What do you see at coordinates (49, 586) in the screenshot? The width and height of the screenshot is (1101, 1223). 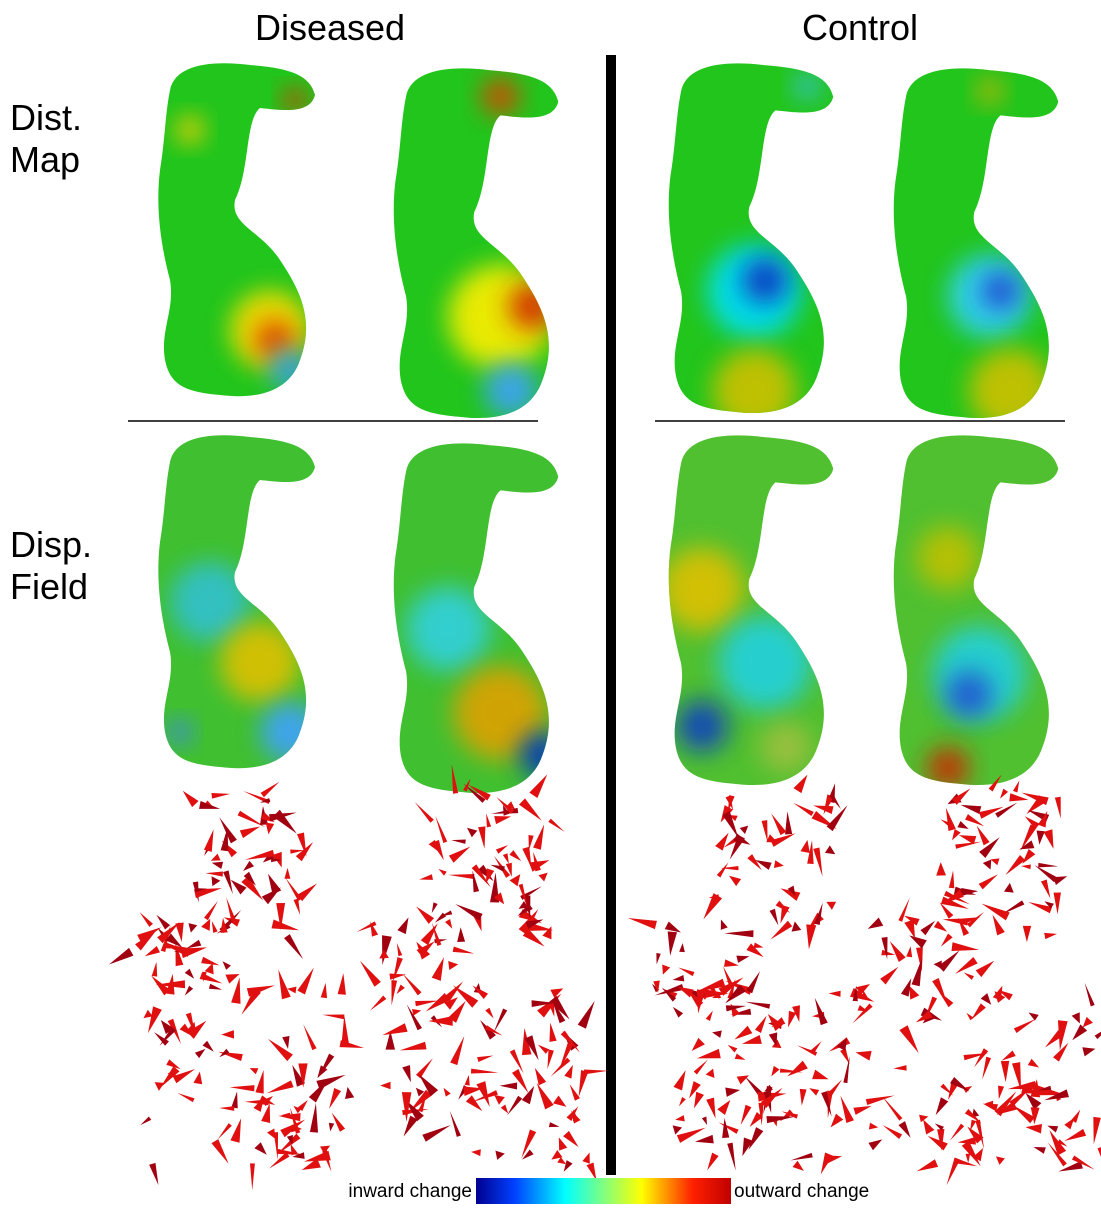 I see `row-label: Field` at bounding box center [49, 586].